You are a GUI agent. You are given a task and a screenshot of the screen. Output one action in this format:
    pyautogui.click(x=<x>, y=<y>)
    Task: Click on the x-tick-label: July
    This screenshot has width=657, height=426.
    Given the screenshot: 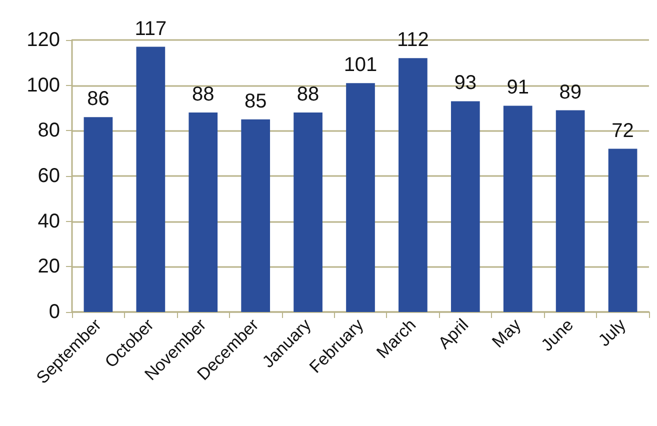 What is the action you would take?
    pyautogui.click(x=612, y=332)
    